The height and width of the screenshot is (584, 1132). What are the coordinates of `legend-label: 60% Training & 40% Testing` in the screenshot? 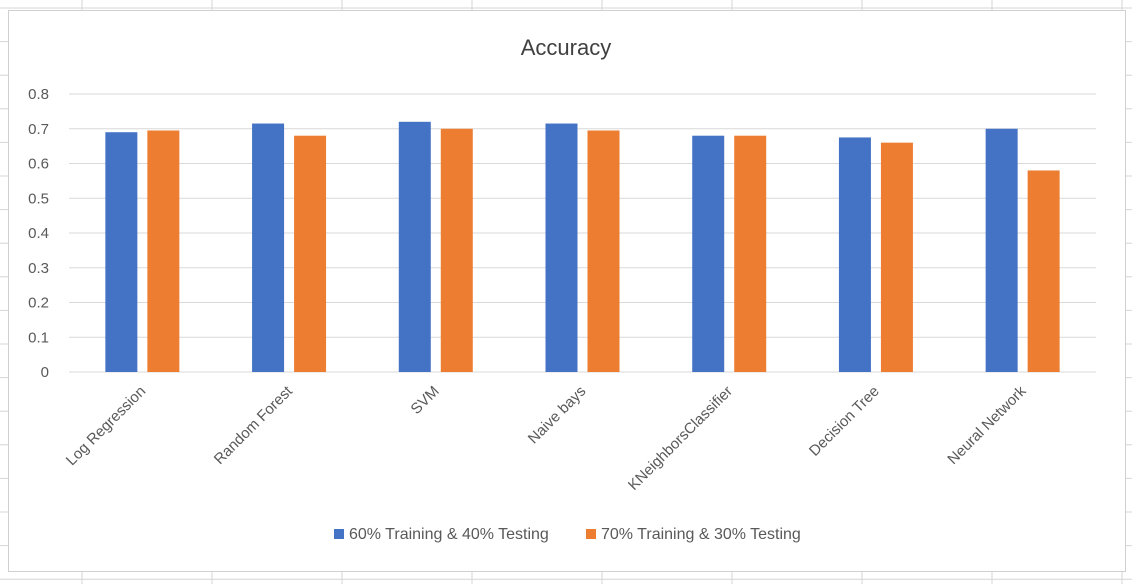 It's located at (449, 534).